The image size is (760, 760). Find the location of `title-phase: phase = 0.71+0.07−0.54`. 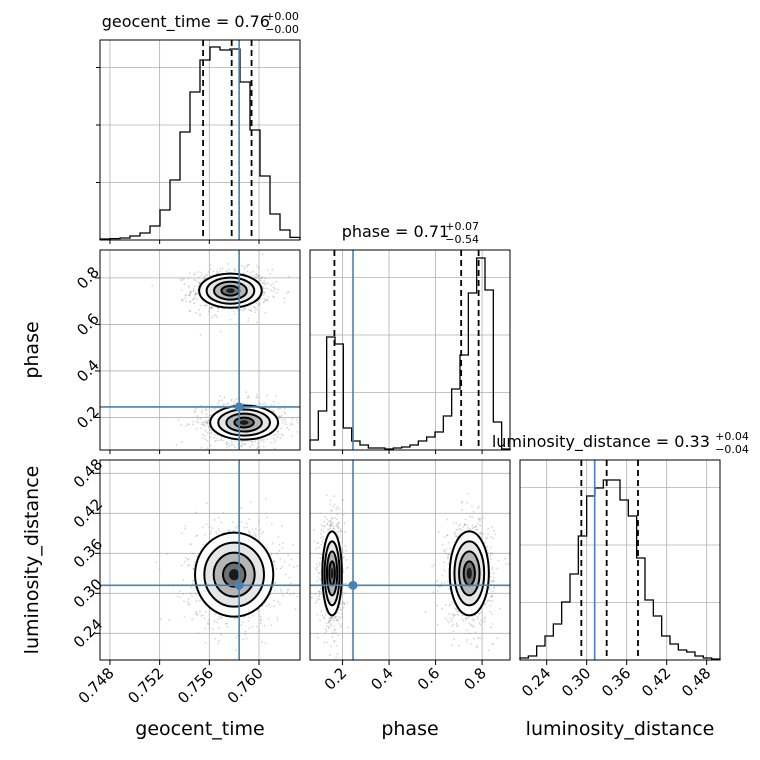

title-phase: phase = 0.71+0.07−0.54 is located at coordinates (410, 233).